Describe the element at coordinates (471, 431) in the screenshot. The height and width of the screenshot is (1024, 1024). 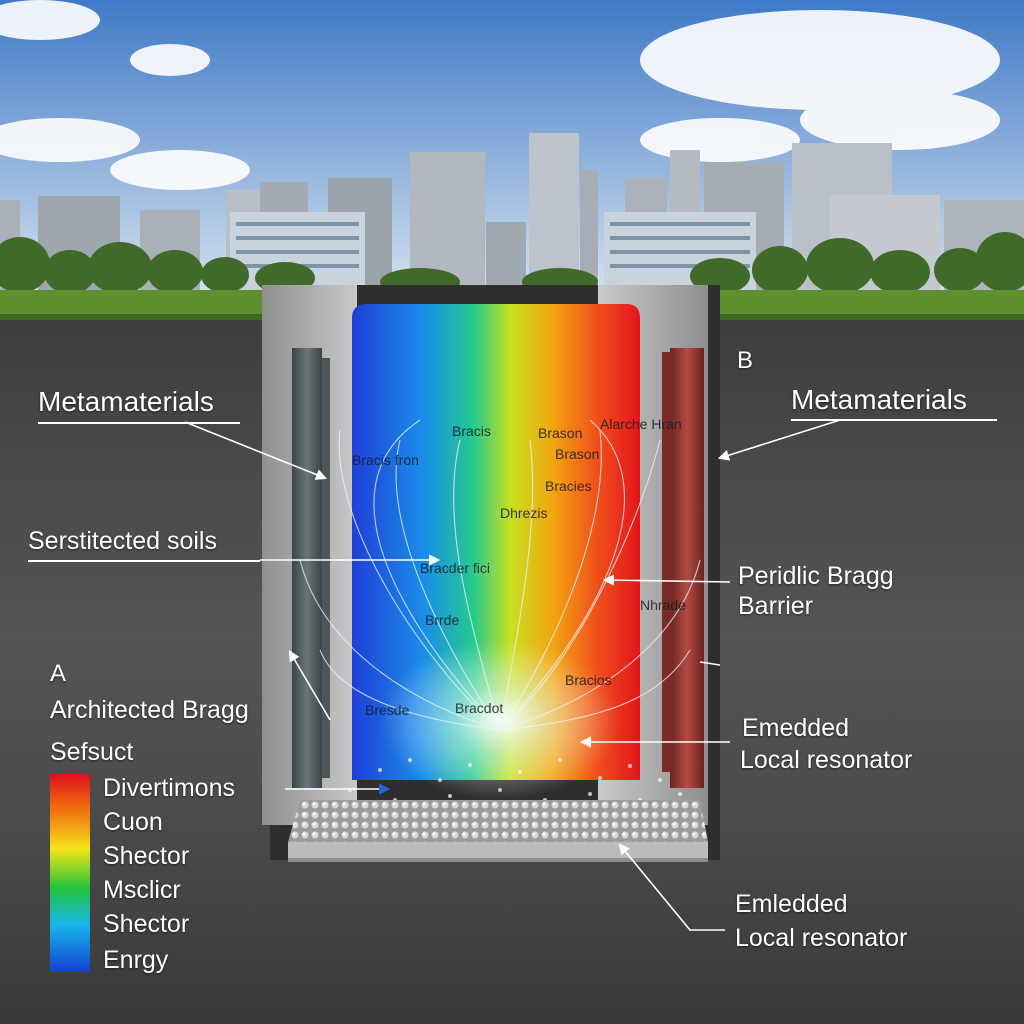
I see `inner-text-1: Bracis` at that location.